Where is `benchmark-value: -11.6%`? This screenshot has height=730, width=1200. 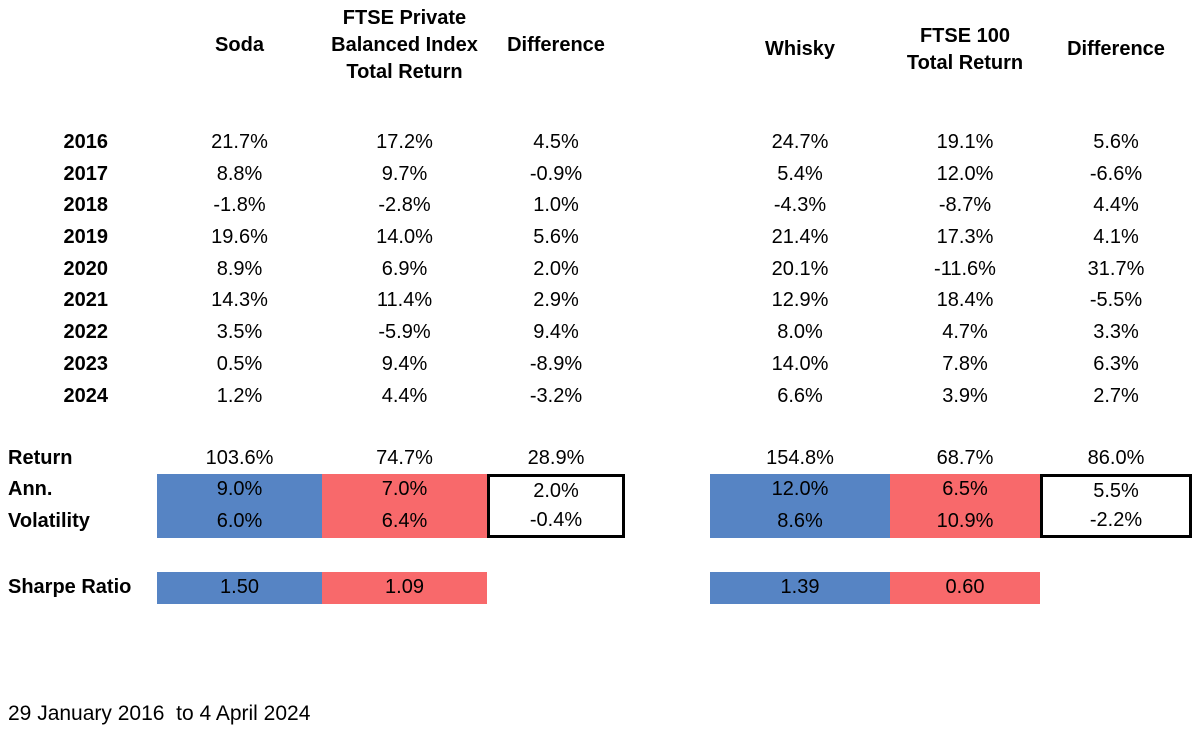 benchmark-value: -11.6% is located at coordinates (965, 268).